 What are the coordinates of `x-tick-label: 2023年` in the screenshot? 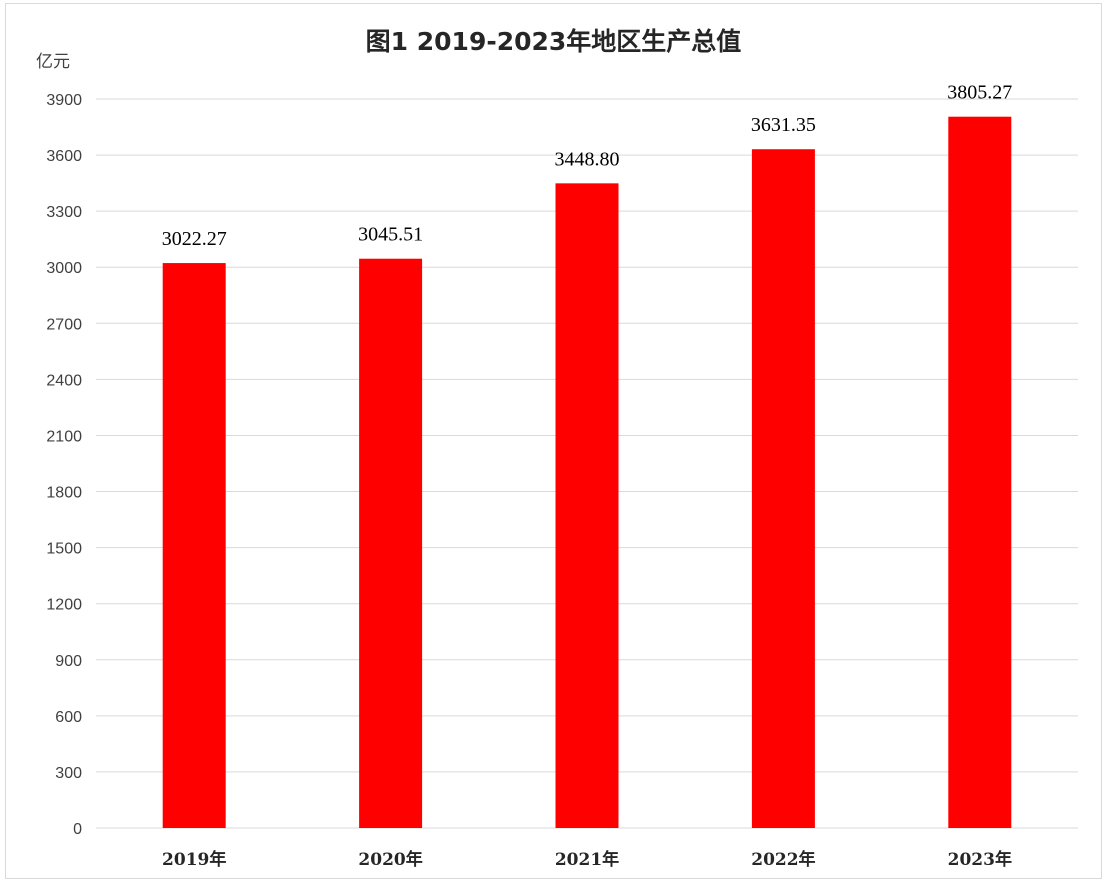 It's located at (980, 859).